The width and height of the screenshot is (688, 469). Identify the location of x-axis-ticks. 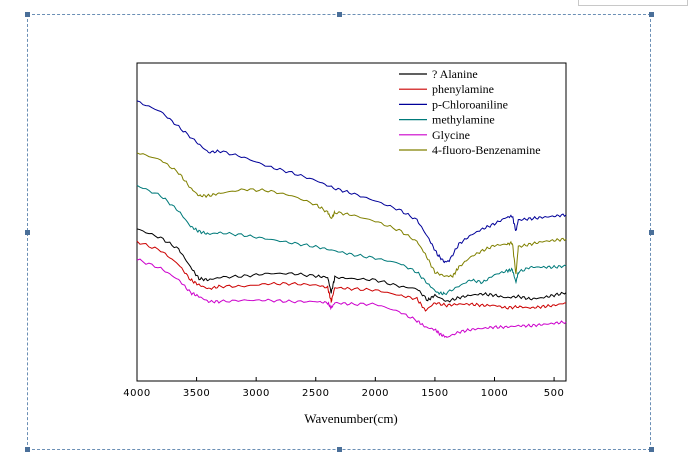
(345, 379).